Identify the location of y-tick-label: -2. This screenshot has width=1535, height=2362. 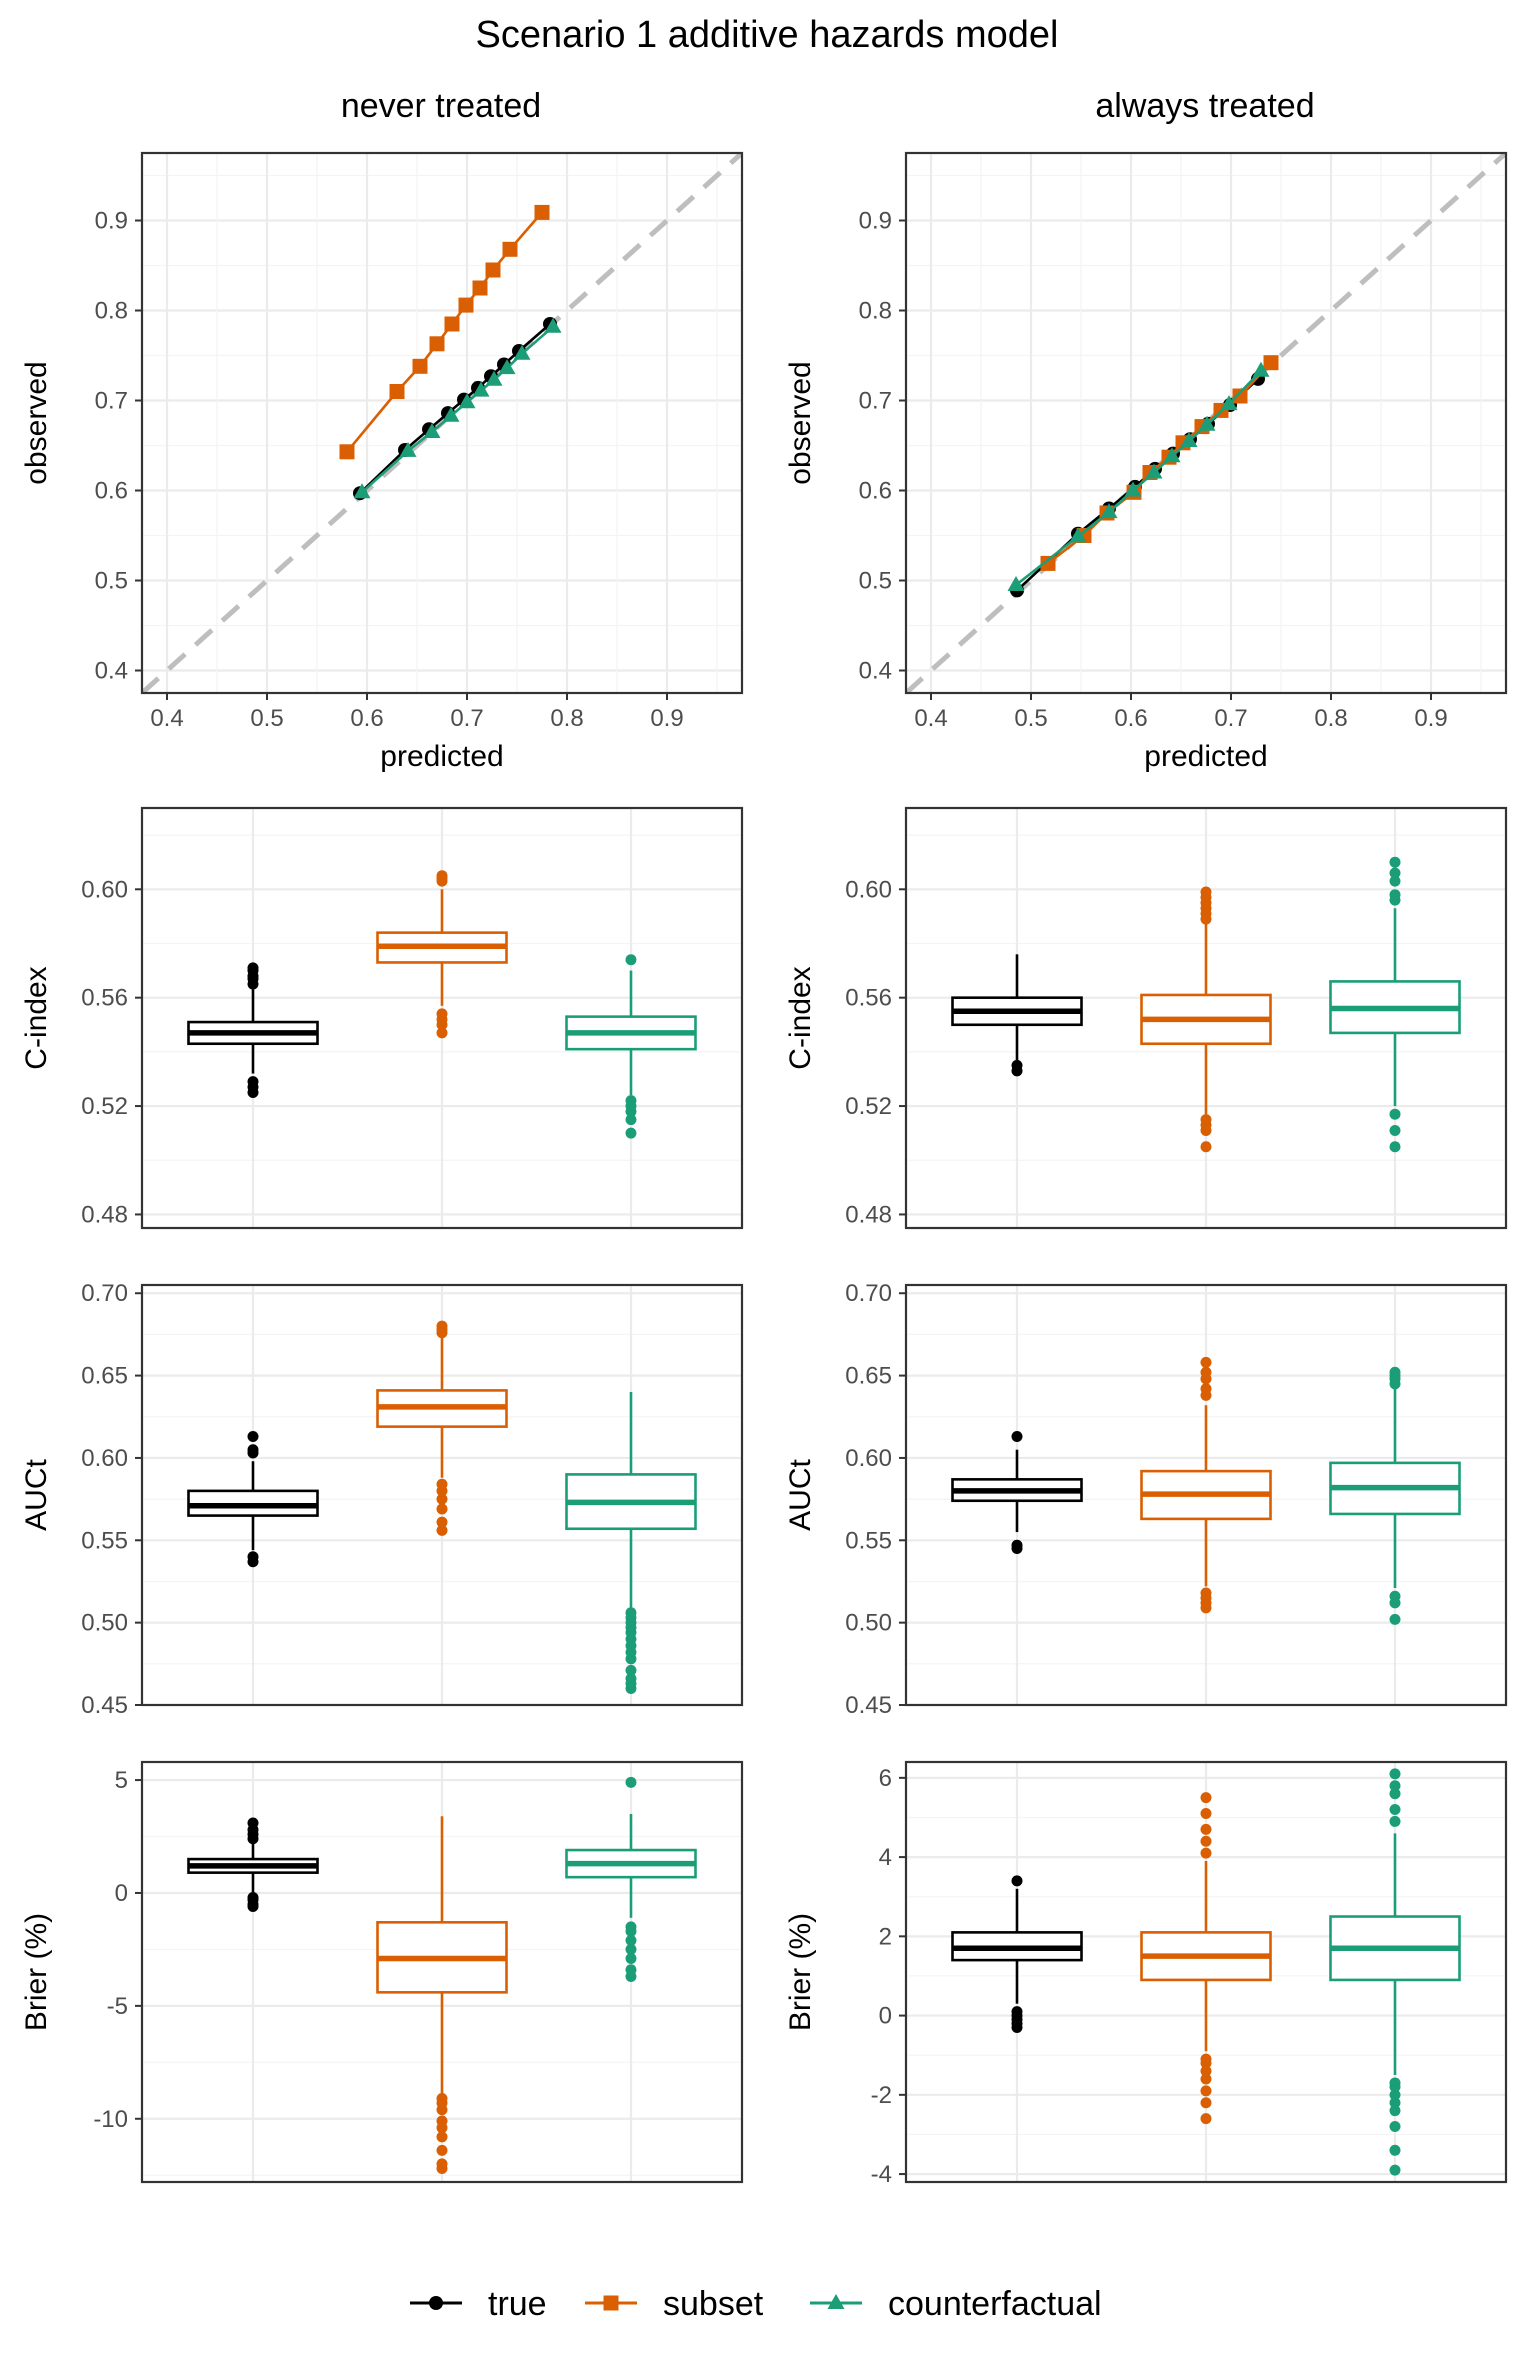
(881, 2095).